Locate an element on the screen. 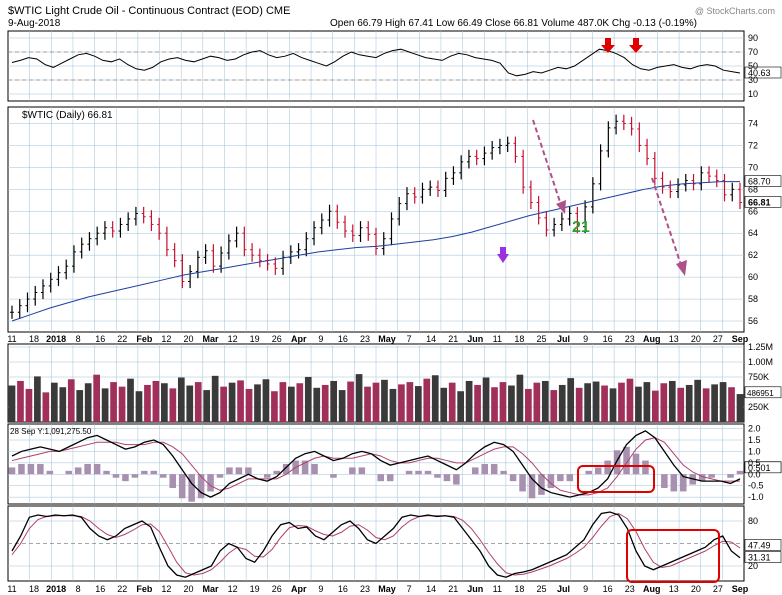  x-tick-label: Aug is located at coordinates (652, 589).